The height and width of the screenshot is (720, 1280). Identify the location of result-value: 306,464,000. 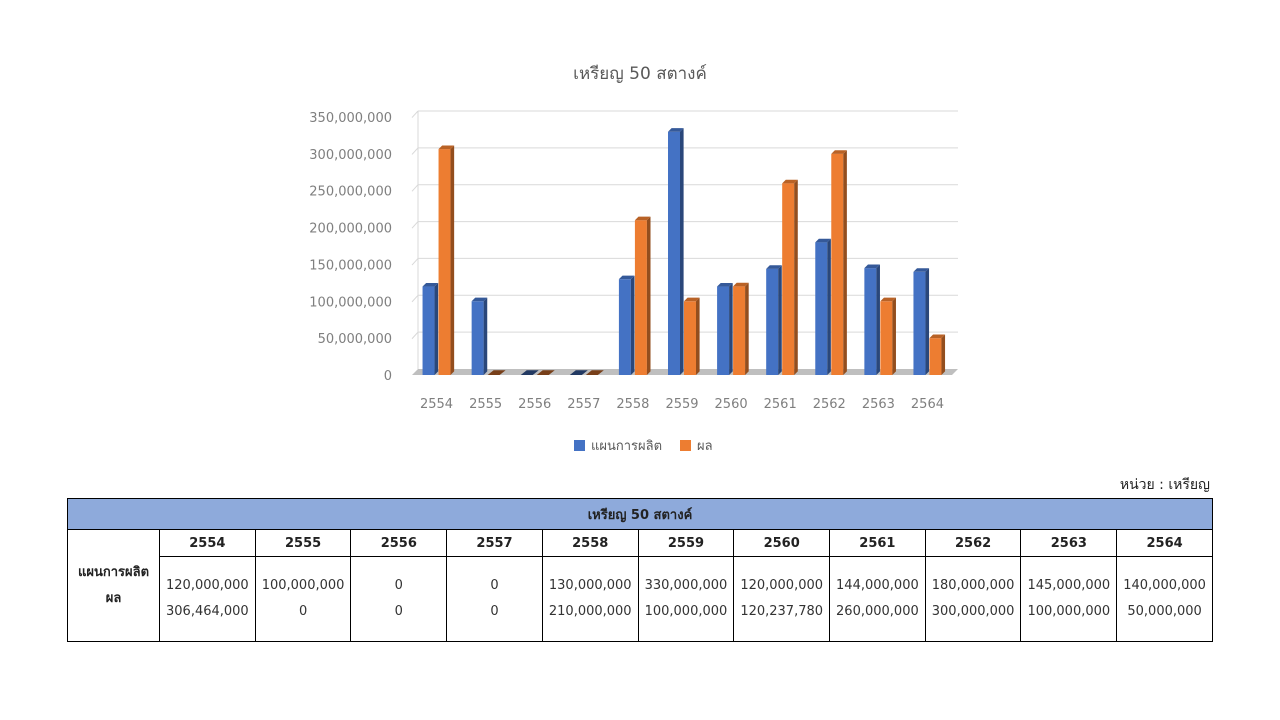
(207, 611).